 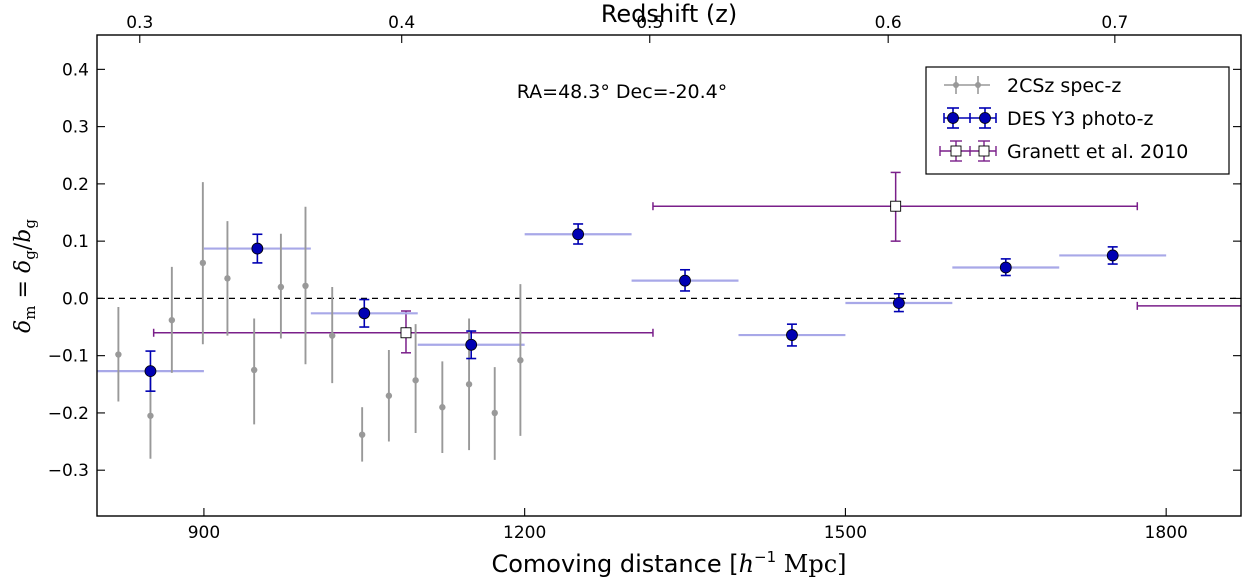 What do you see at coordinates (68, 471) in the screenshot?
I see `y-tick-label: −0.3` at bounding box center [68, 471].